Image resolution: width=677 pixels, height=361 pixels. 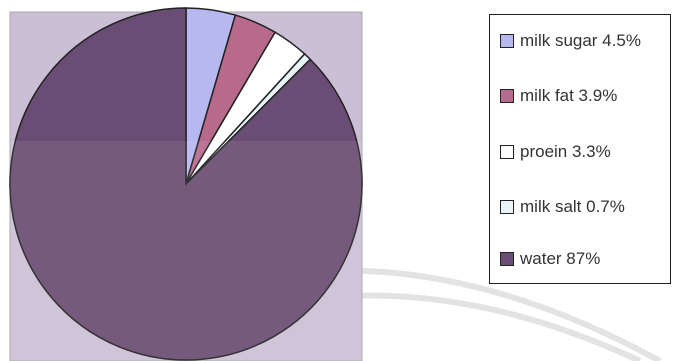 I want to click on legend-item-3: proein 3.3%, so click(x=555, y=152).